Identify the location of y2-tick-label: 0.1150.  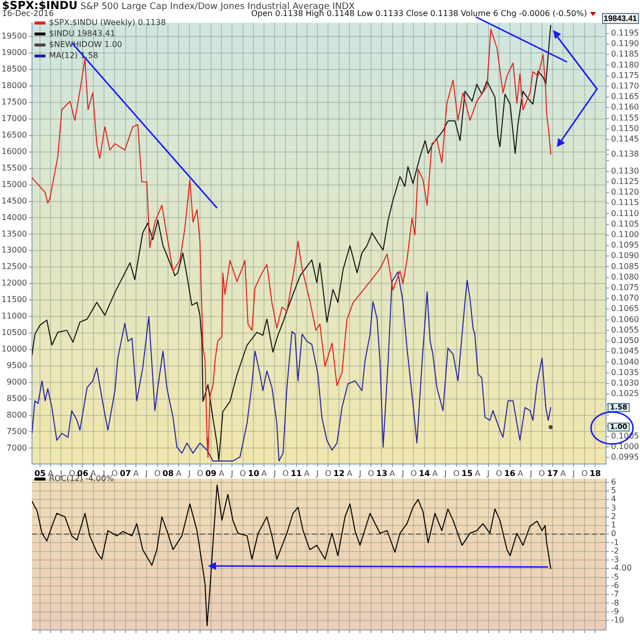
(625, 128).